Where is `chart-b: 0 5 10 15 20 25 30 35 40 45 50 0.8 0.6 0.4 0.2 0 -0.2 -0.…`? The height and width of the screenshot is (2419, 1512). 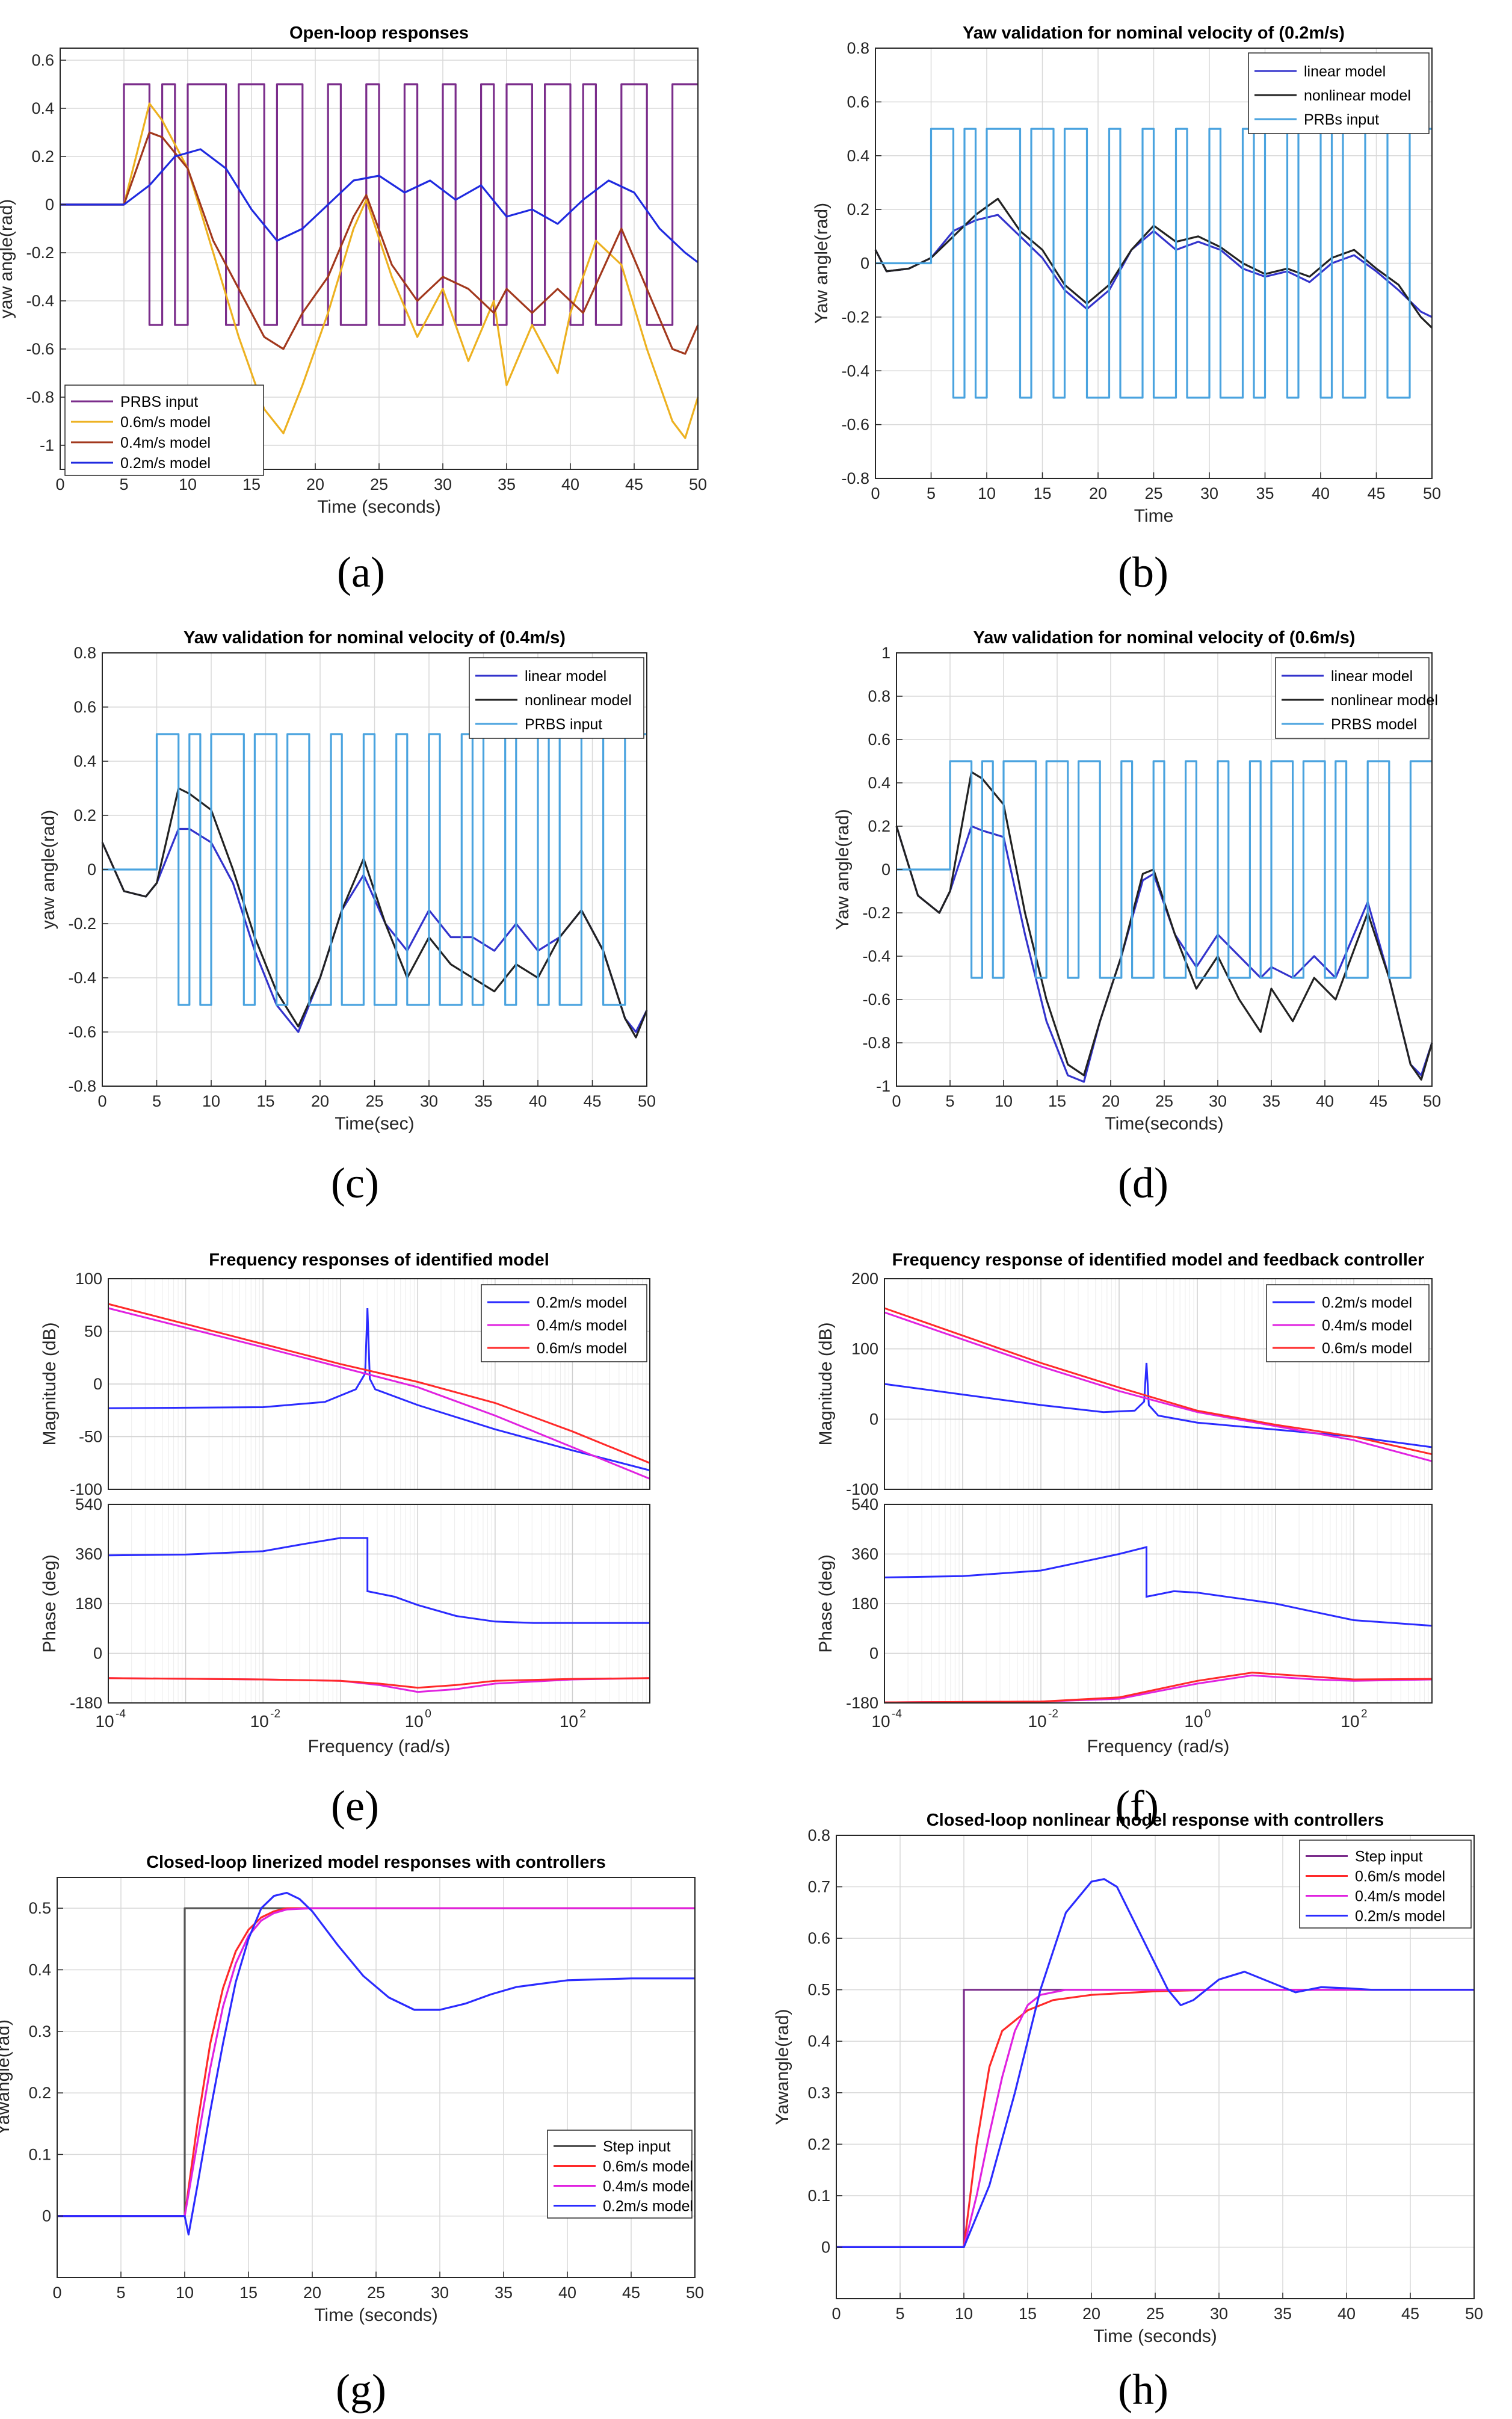
chart-b: 0 5 10 15 20 25 30 35 40 45 50 0.8 0.6 0.4 0.2 0 -0.2 -0.… is located at coordinates (1126, 309).